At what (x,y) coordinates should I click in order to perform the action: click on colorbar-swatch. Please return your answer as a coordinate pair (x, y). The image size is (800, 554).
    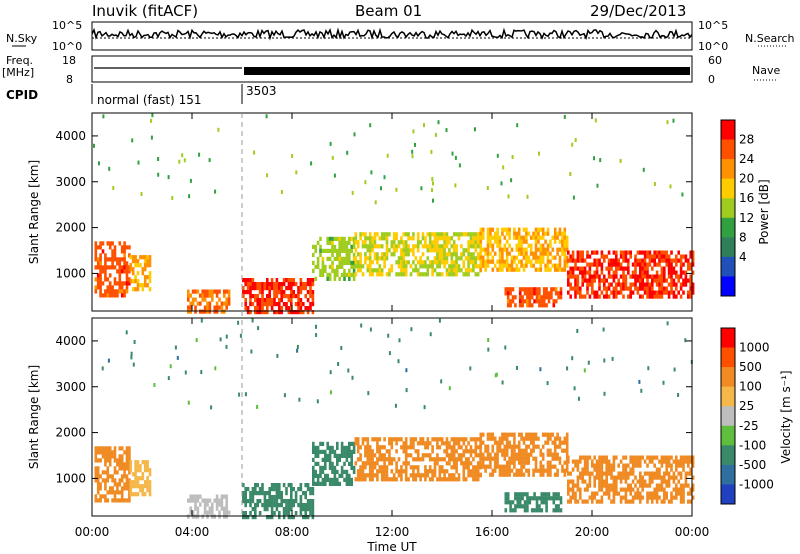
    Looking at the image, I should click on (728, 396).